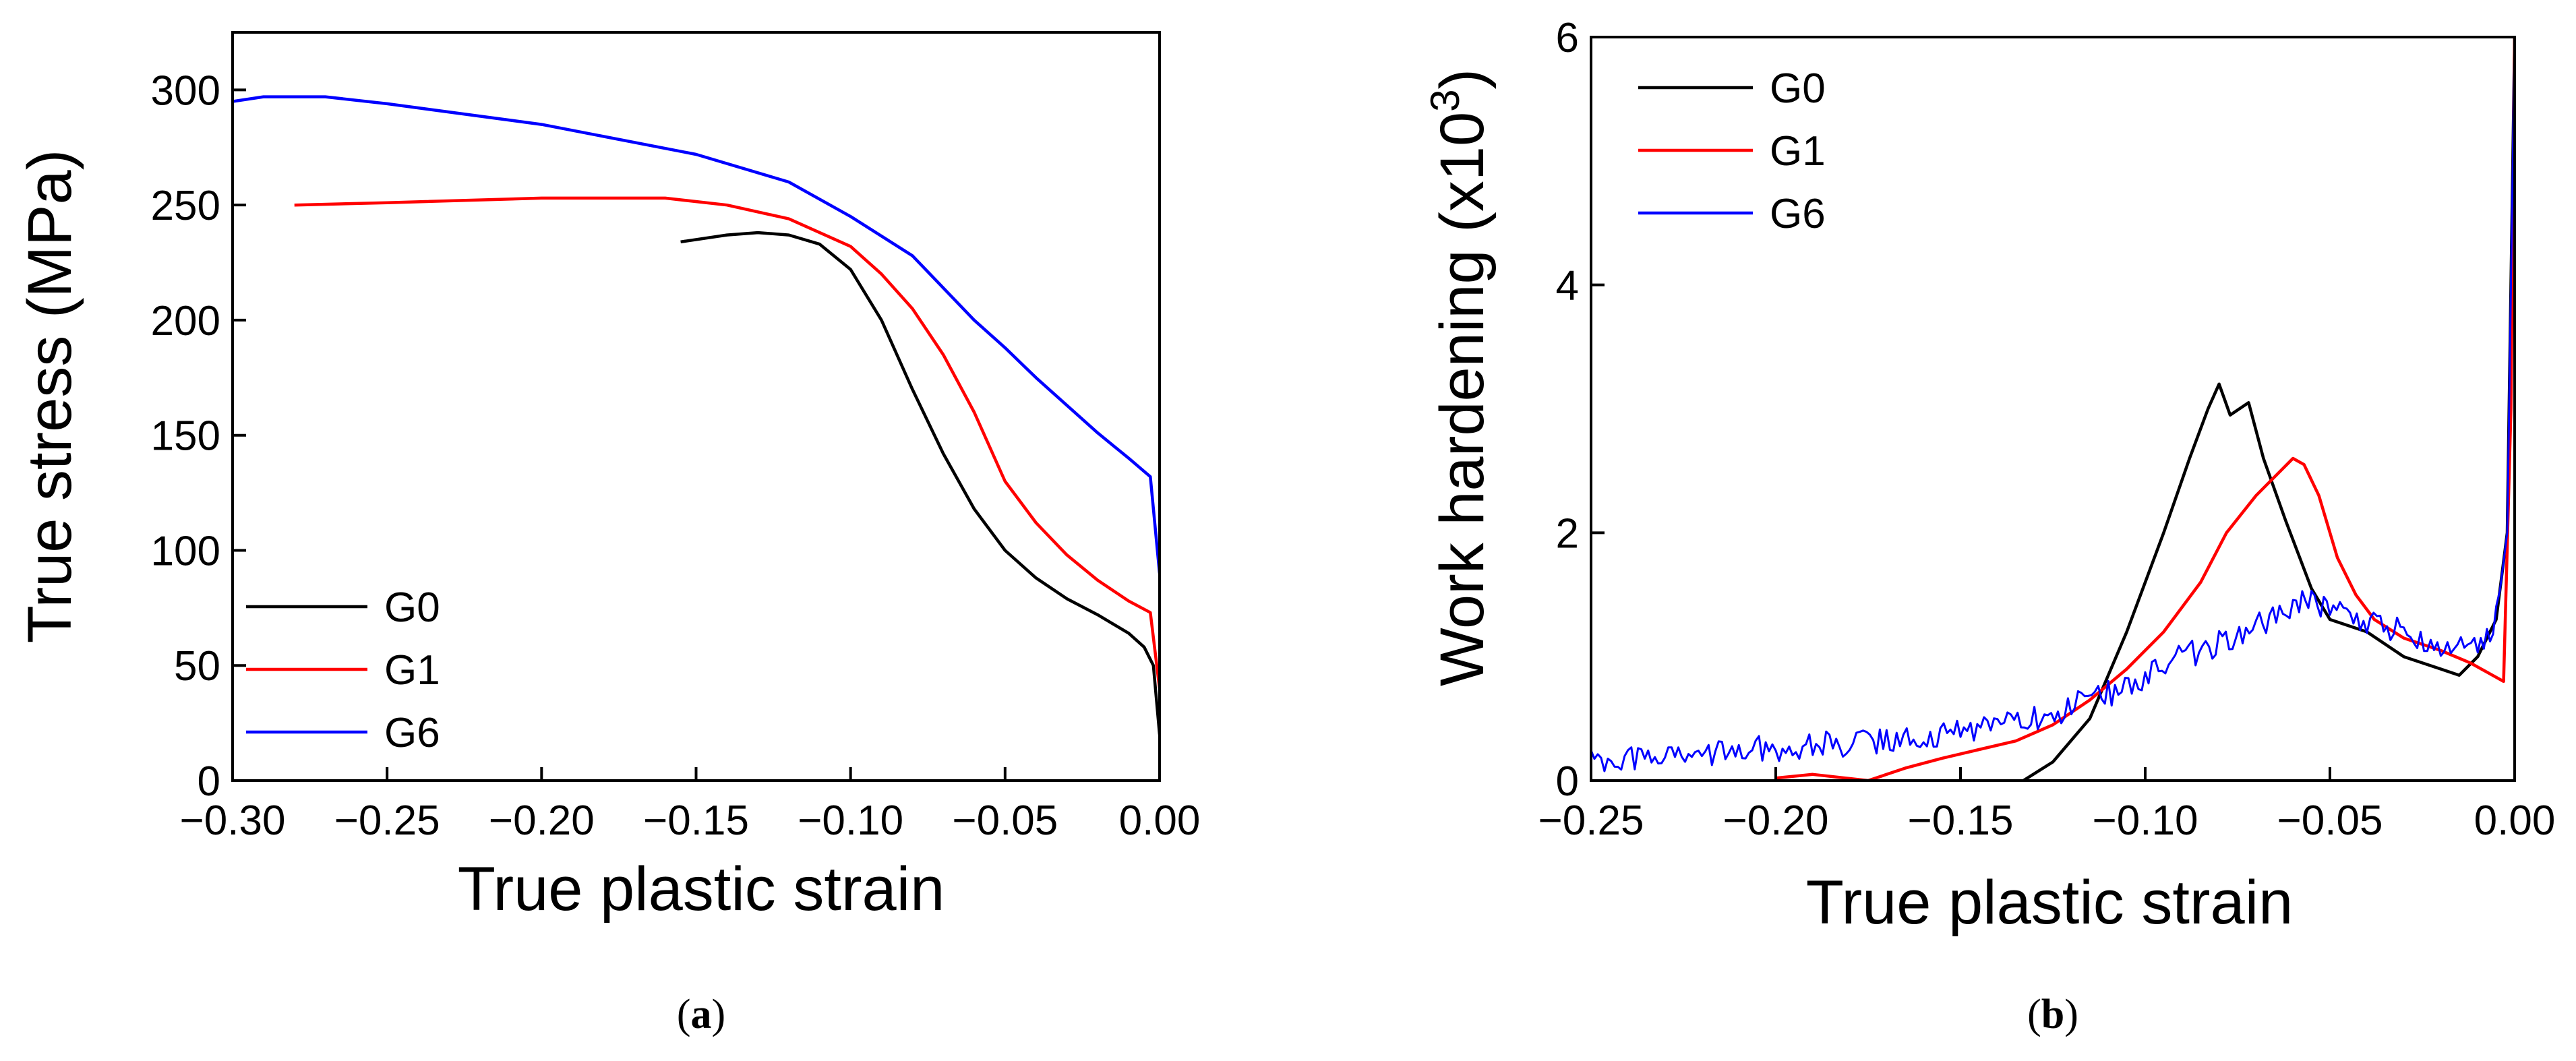 The width and height of the screenshot is (2576, 1061). What do you see at coordinates (850, 820) in the screenshot?
I see `panel-a-x-tick-label: −0.10` at bounding box center [850, 820].